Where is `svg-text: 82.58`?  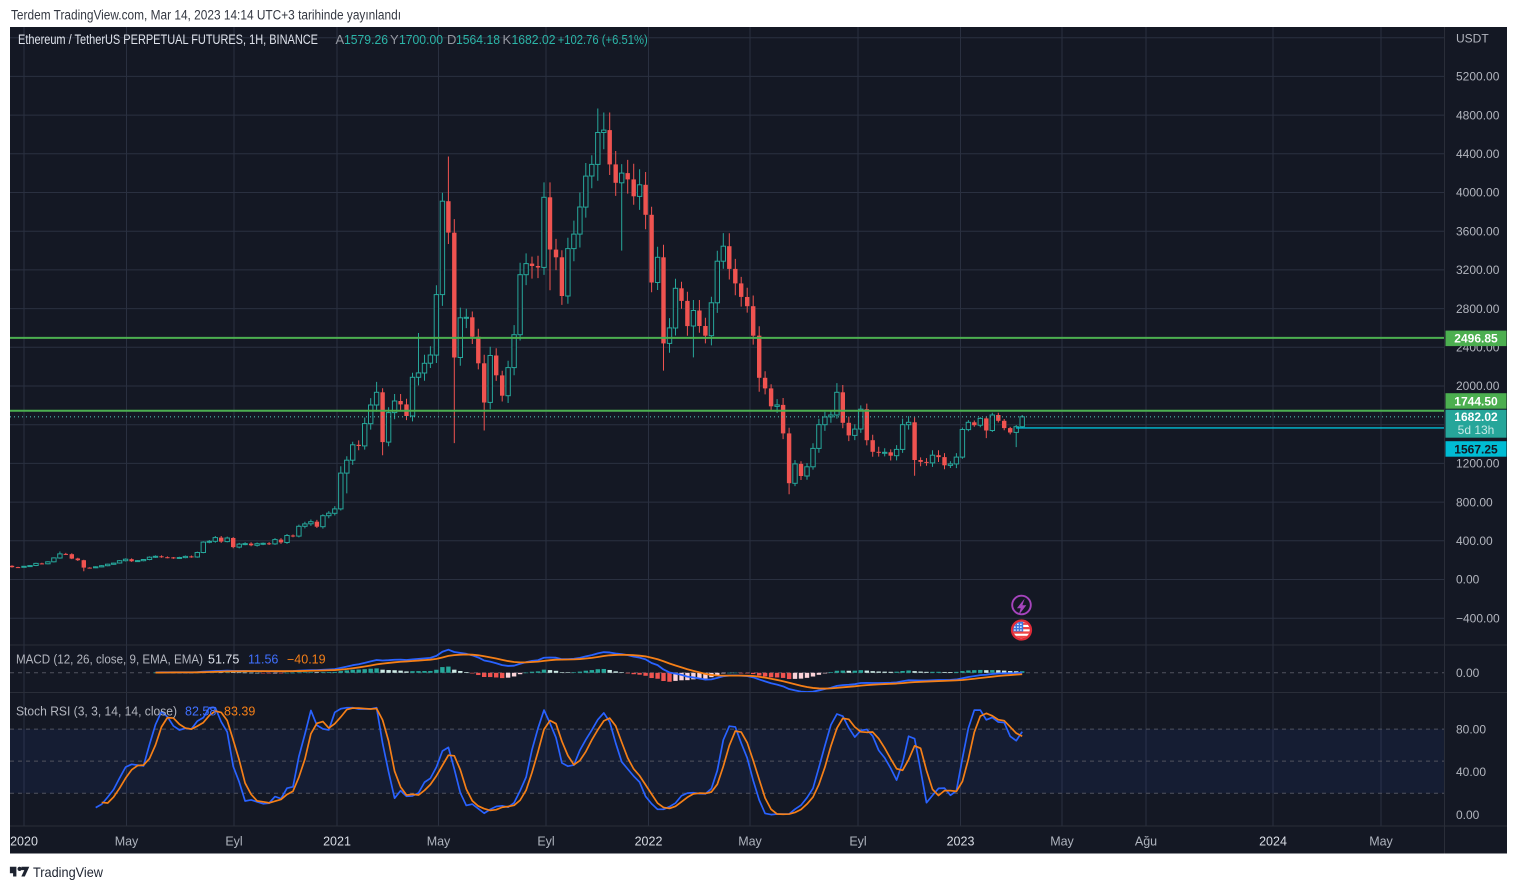
svg-text: 82.58 is located at coordinates (200, 712).